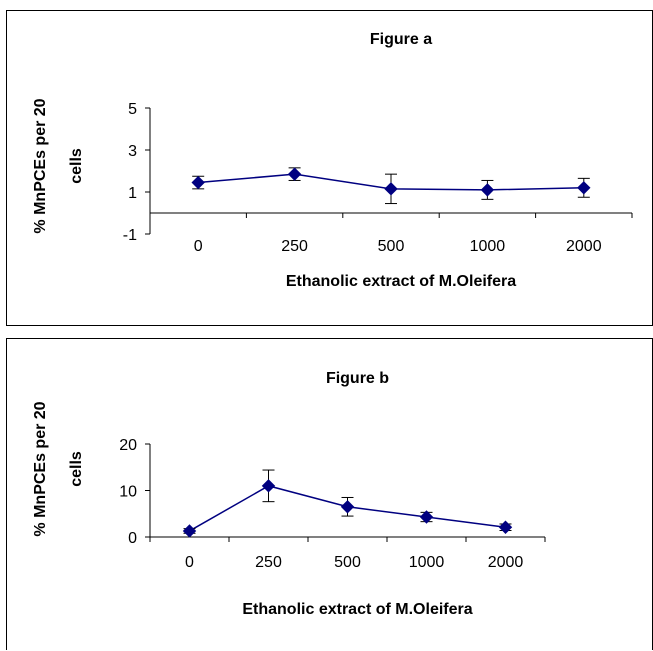  Describe the element at coordinates (128, 445) in the screenshot. I see `y-tick-label: 20` at that location.